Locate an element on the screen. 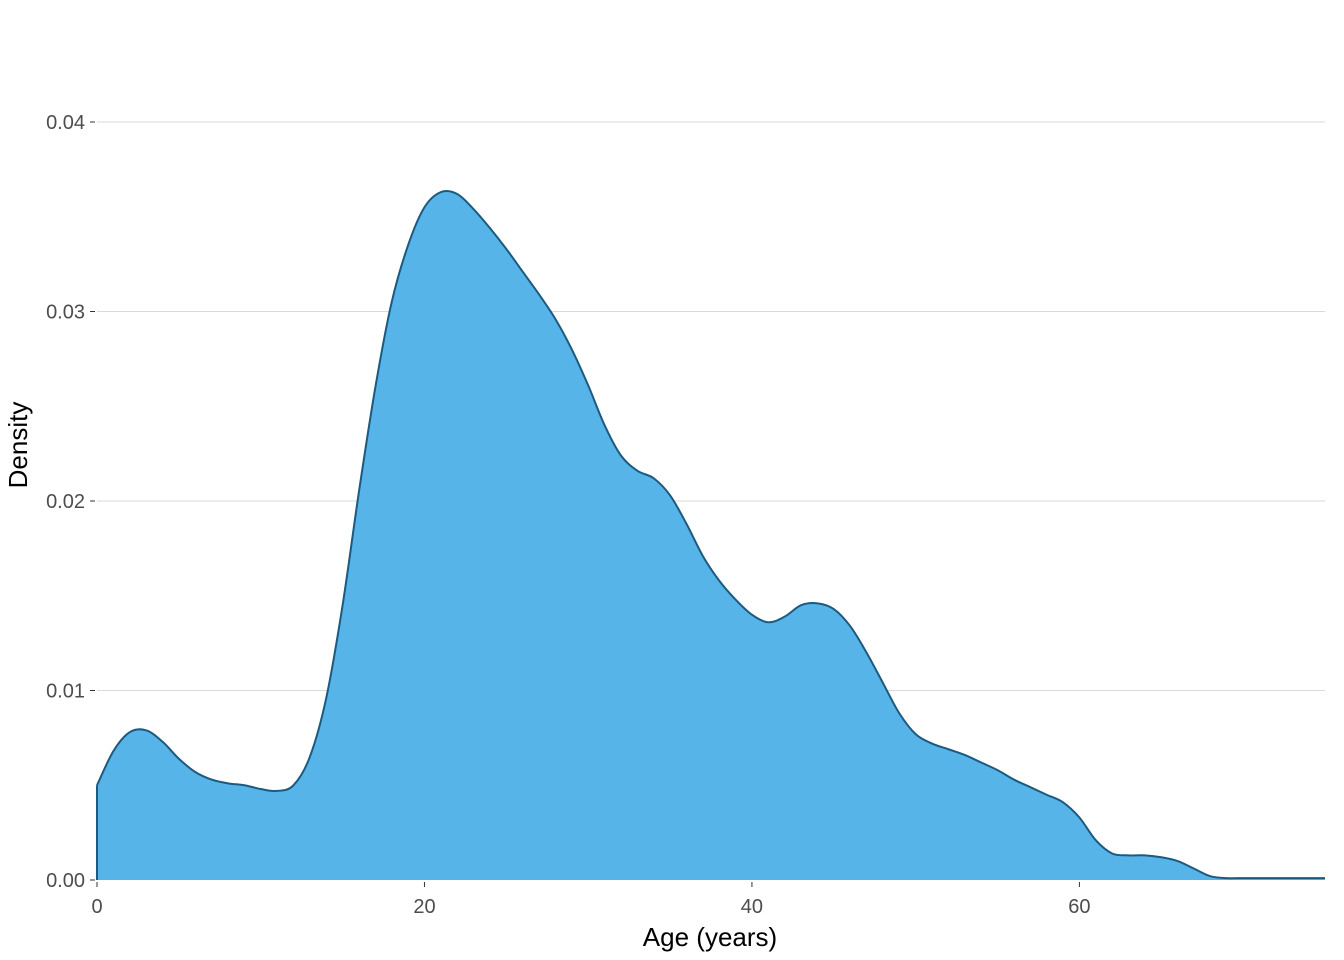  x-tick-label: 60 is located at coordinates (1079, 907).